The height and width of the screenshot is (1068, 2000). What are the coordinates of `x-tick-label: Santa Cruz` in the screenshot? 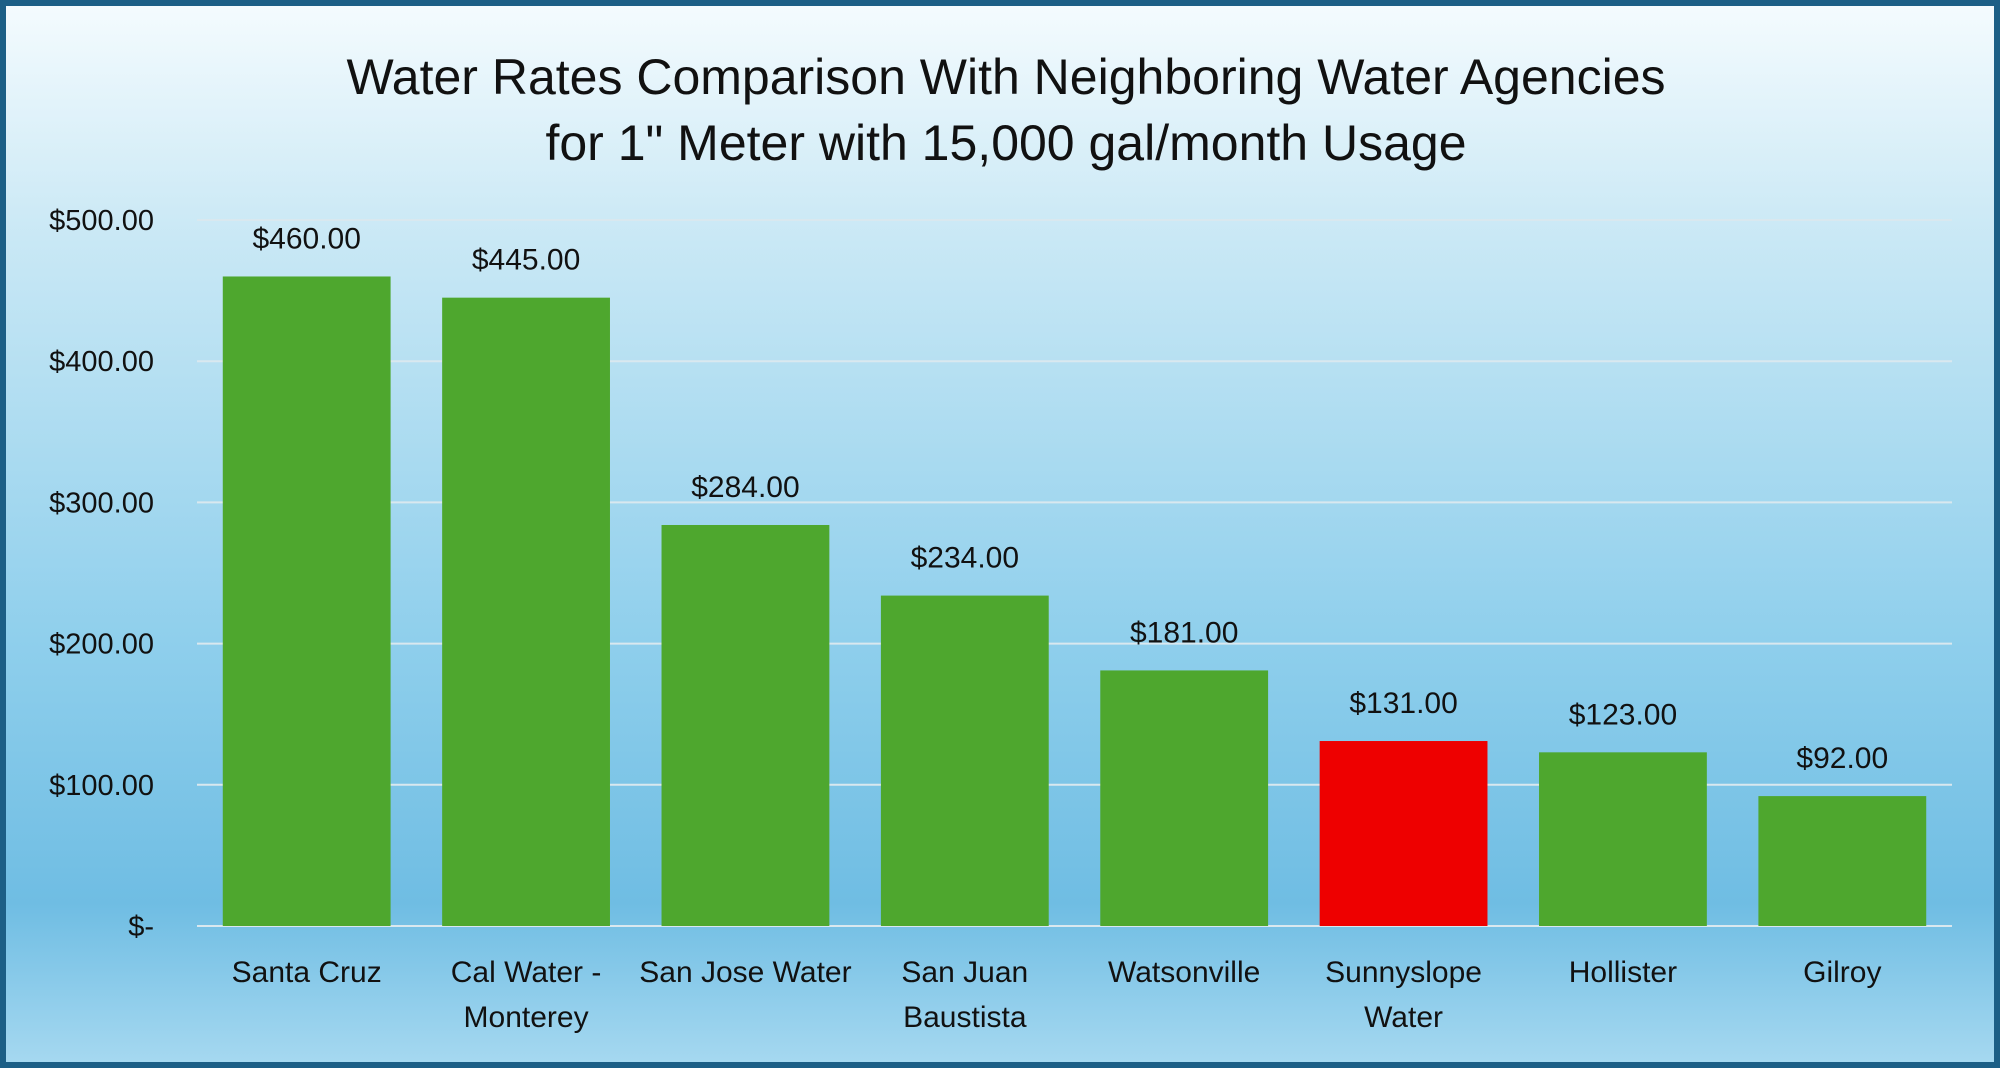 It's located at (307, 972).